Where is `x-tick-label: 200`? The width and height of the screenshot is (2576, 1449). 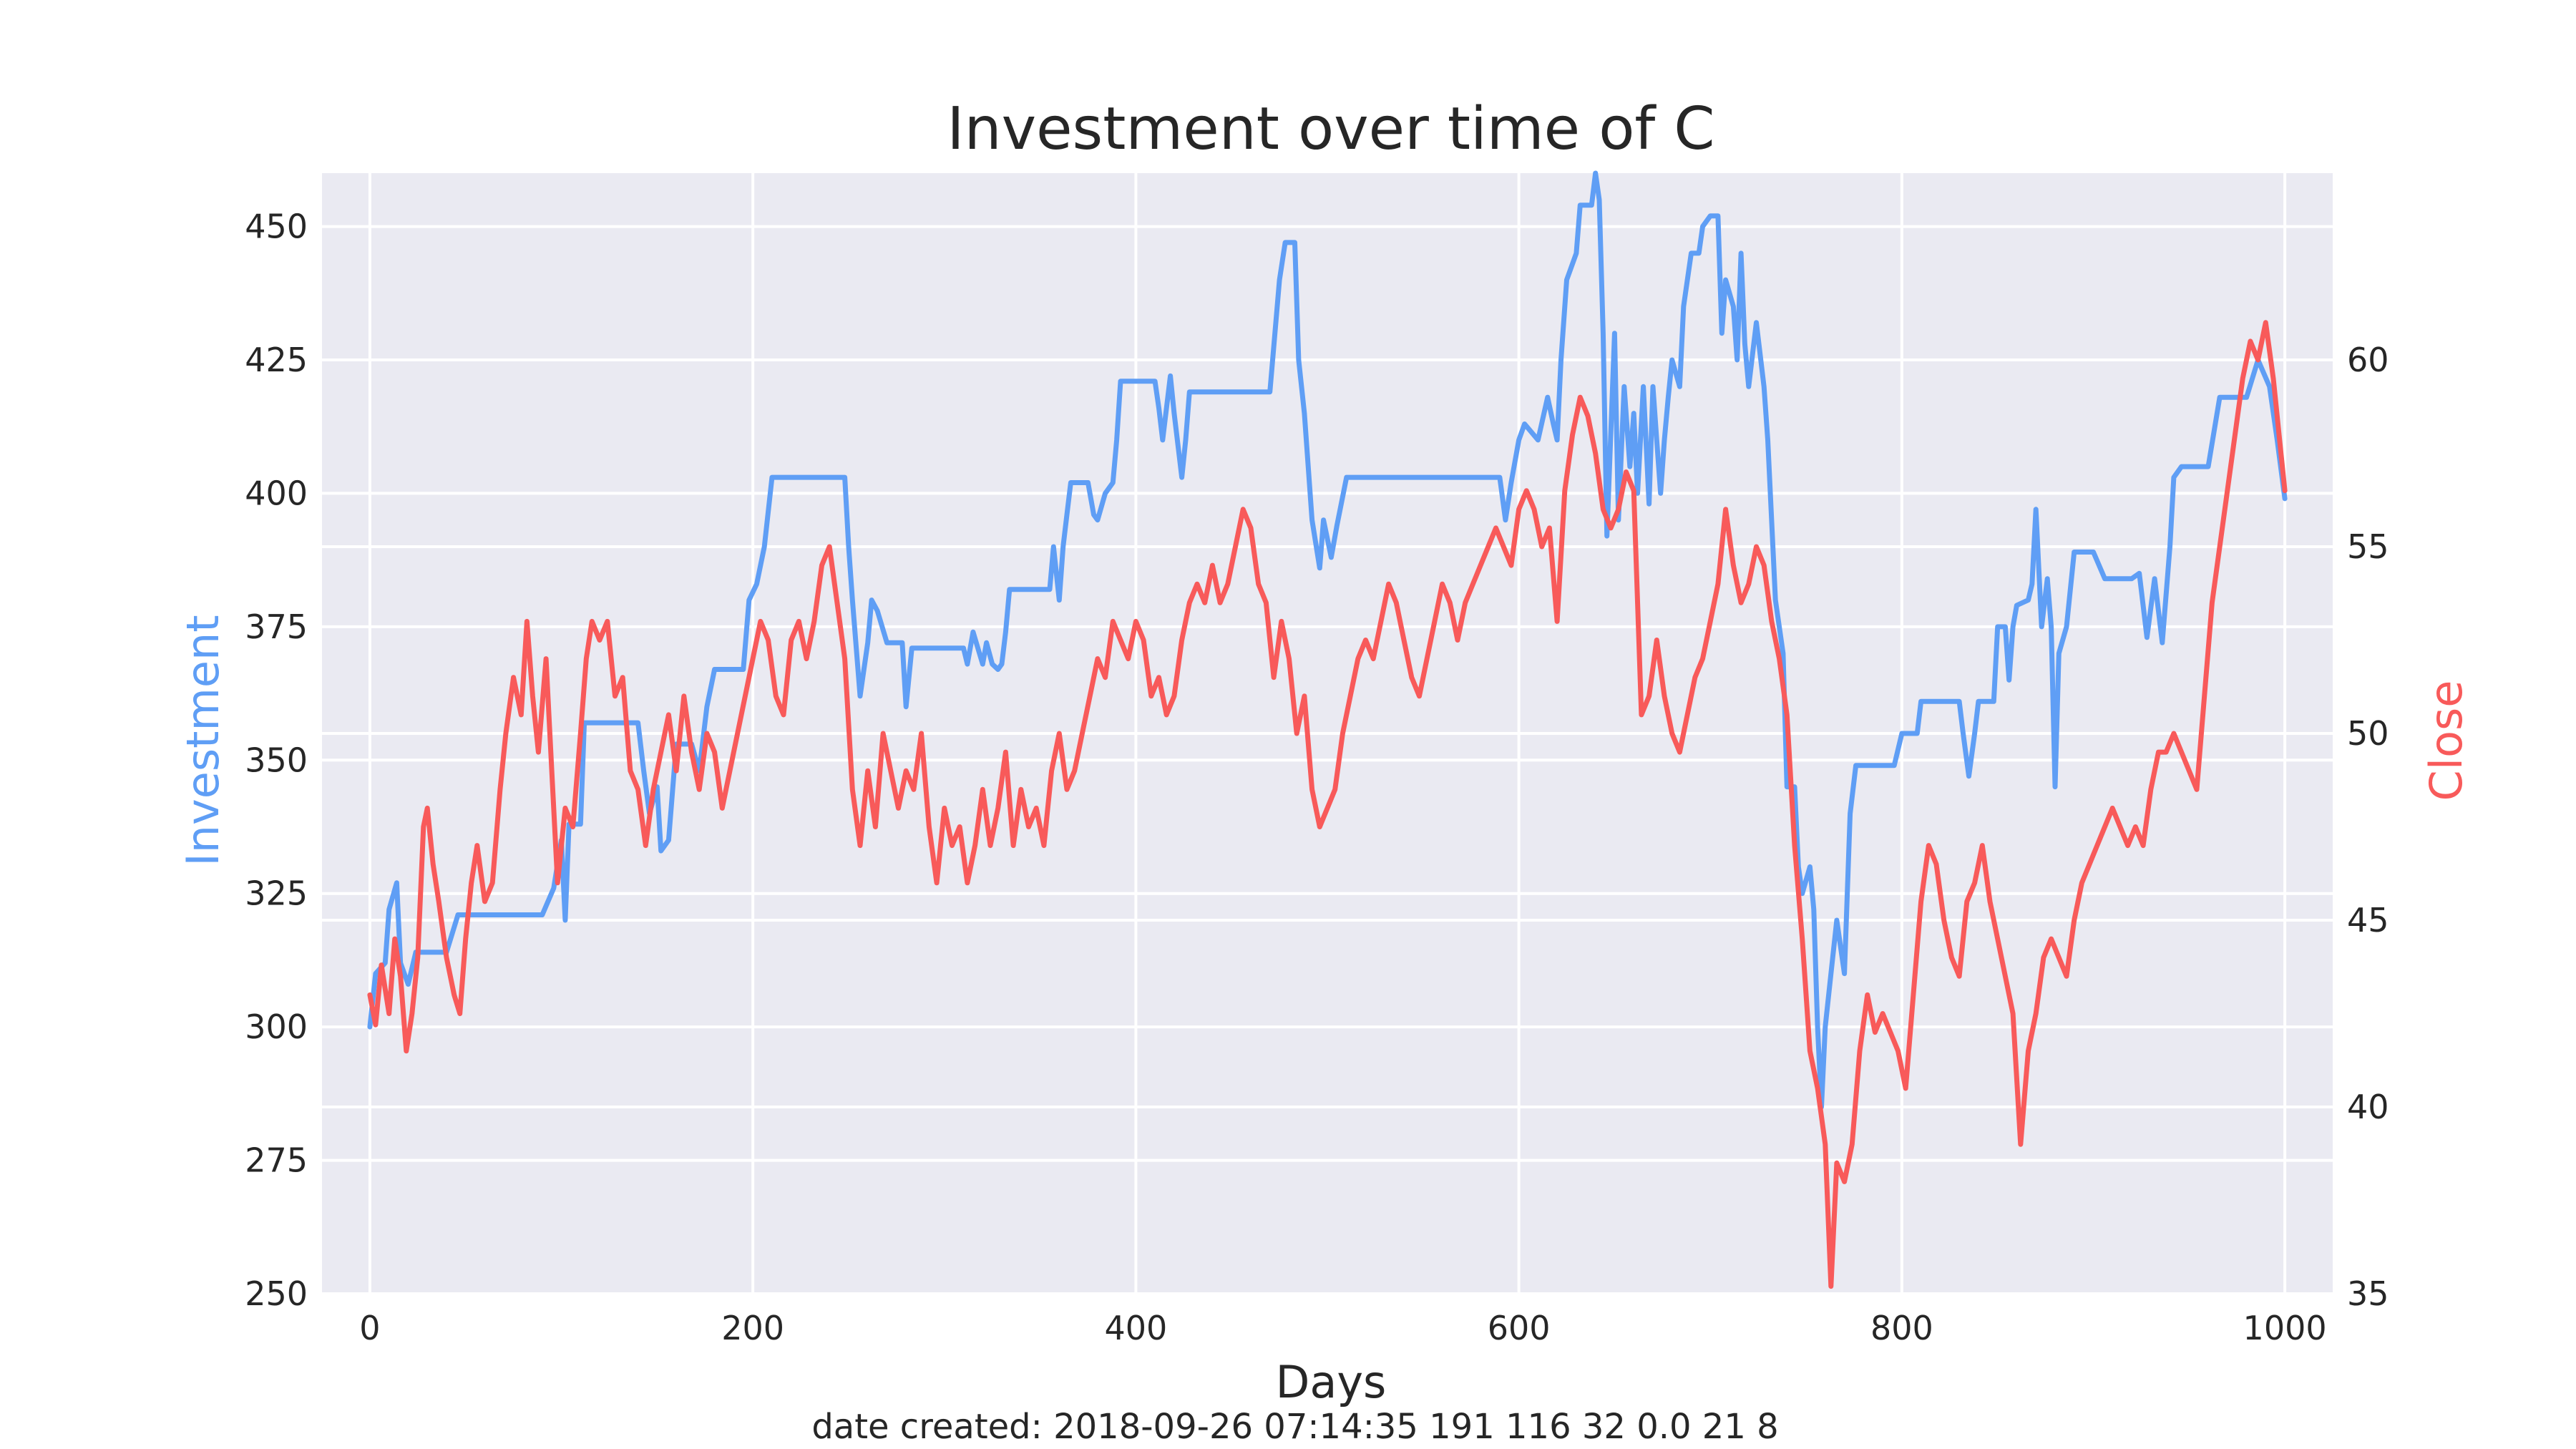 x-tick-label: 200 is located at coordinates (752, 1328).